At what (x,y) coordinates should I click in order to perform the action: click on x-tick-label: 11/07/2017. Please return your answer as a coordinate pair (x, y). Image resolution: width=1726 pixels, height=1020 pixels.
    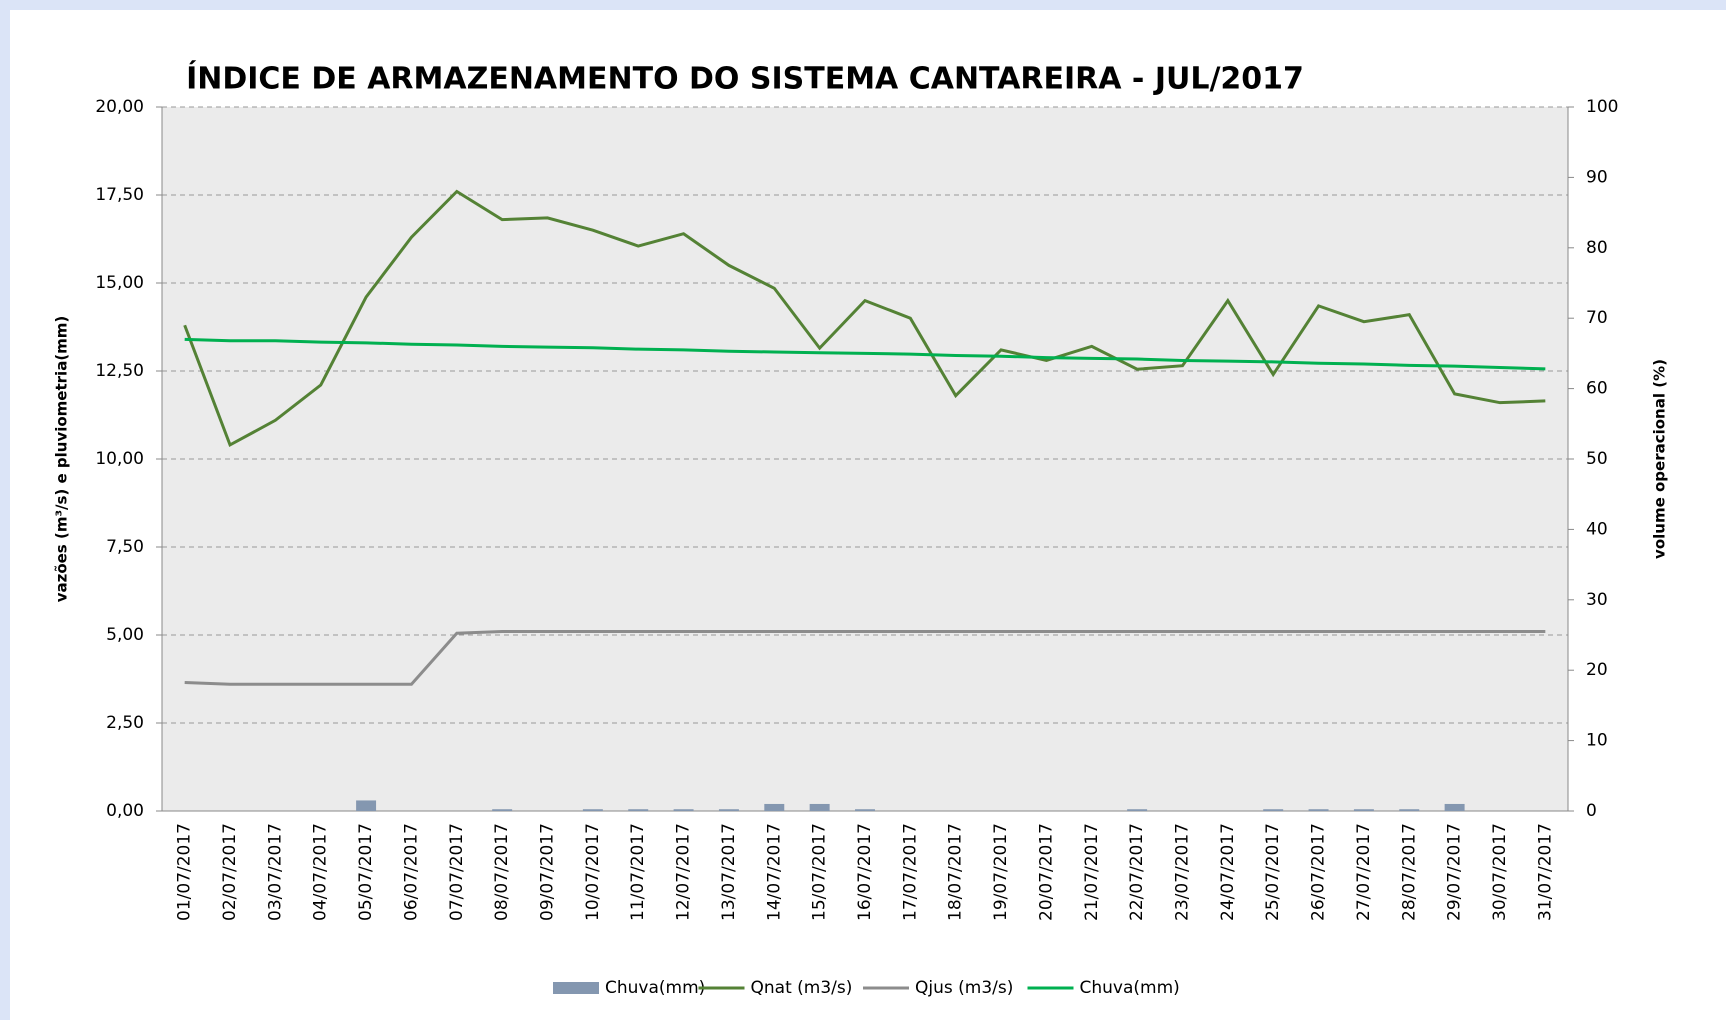
    Looking at the image, I should click on (638, 872).